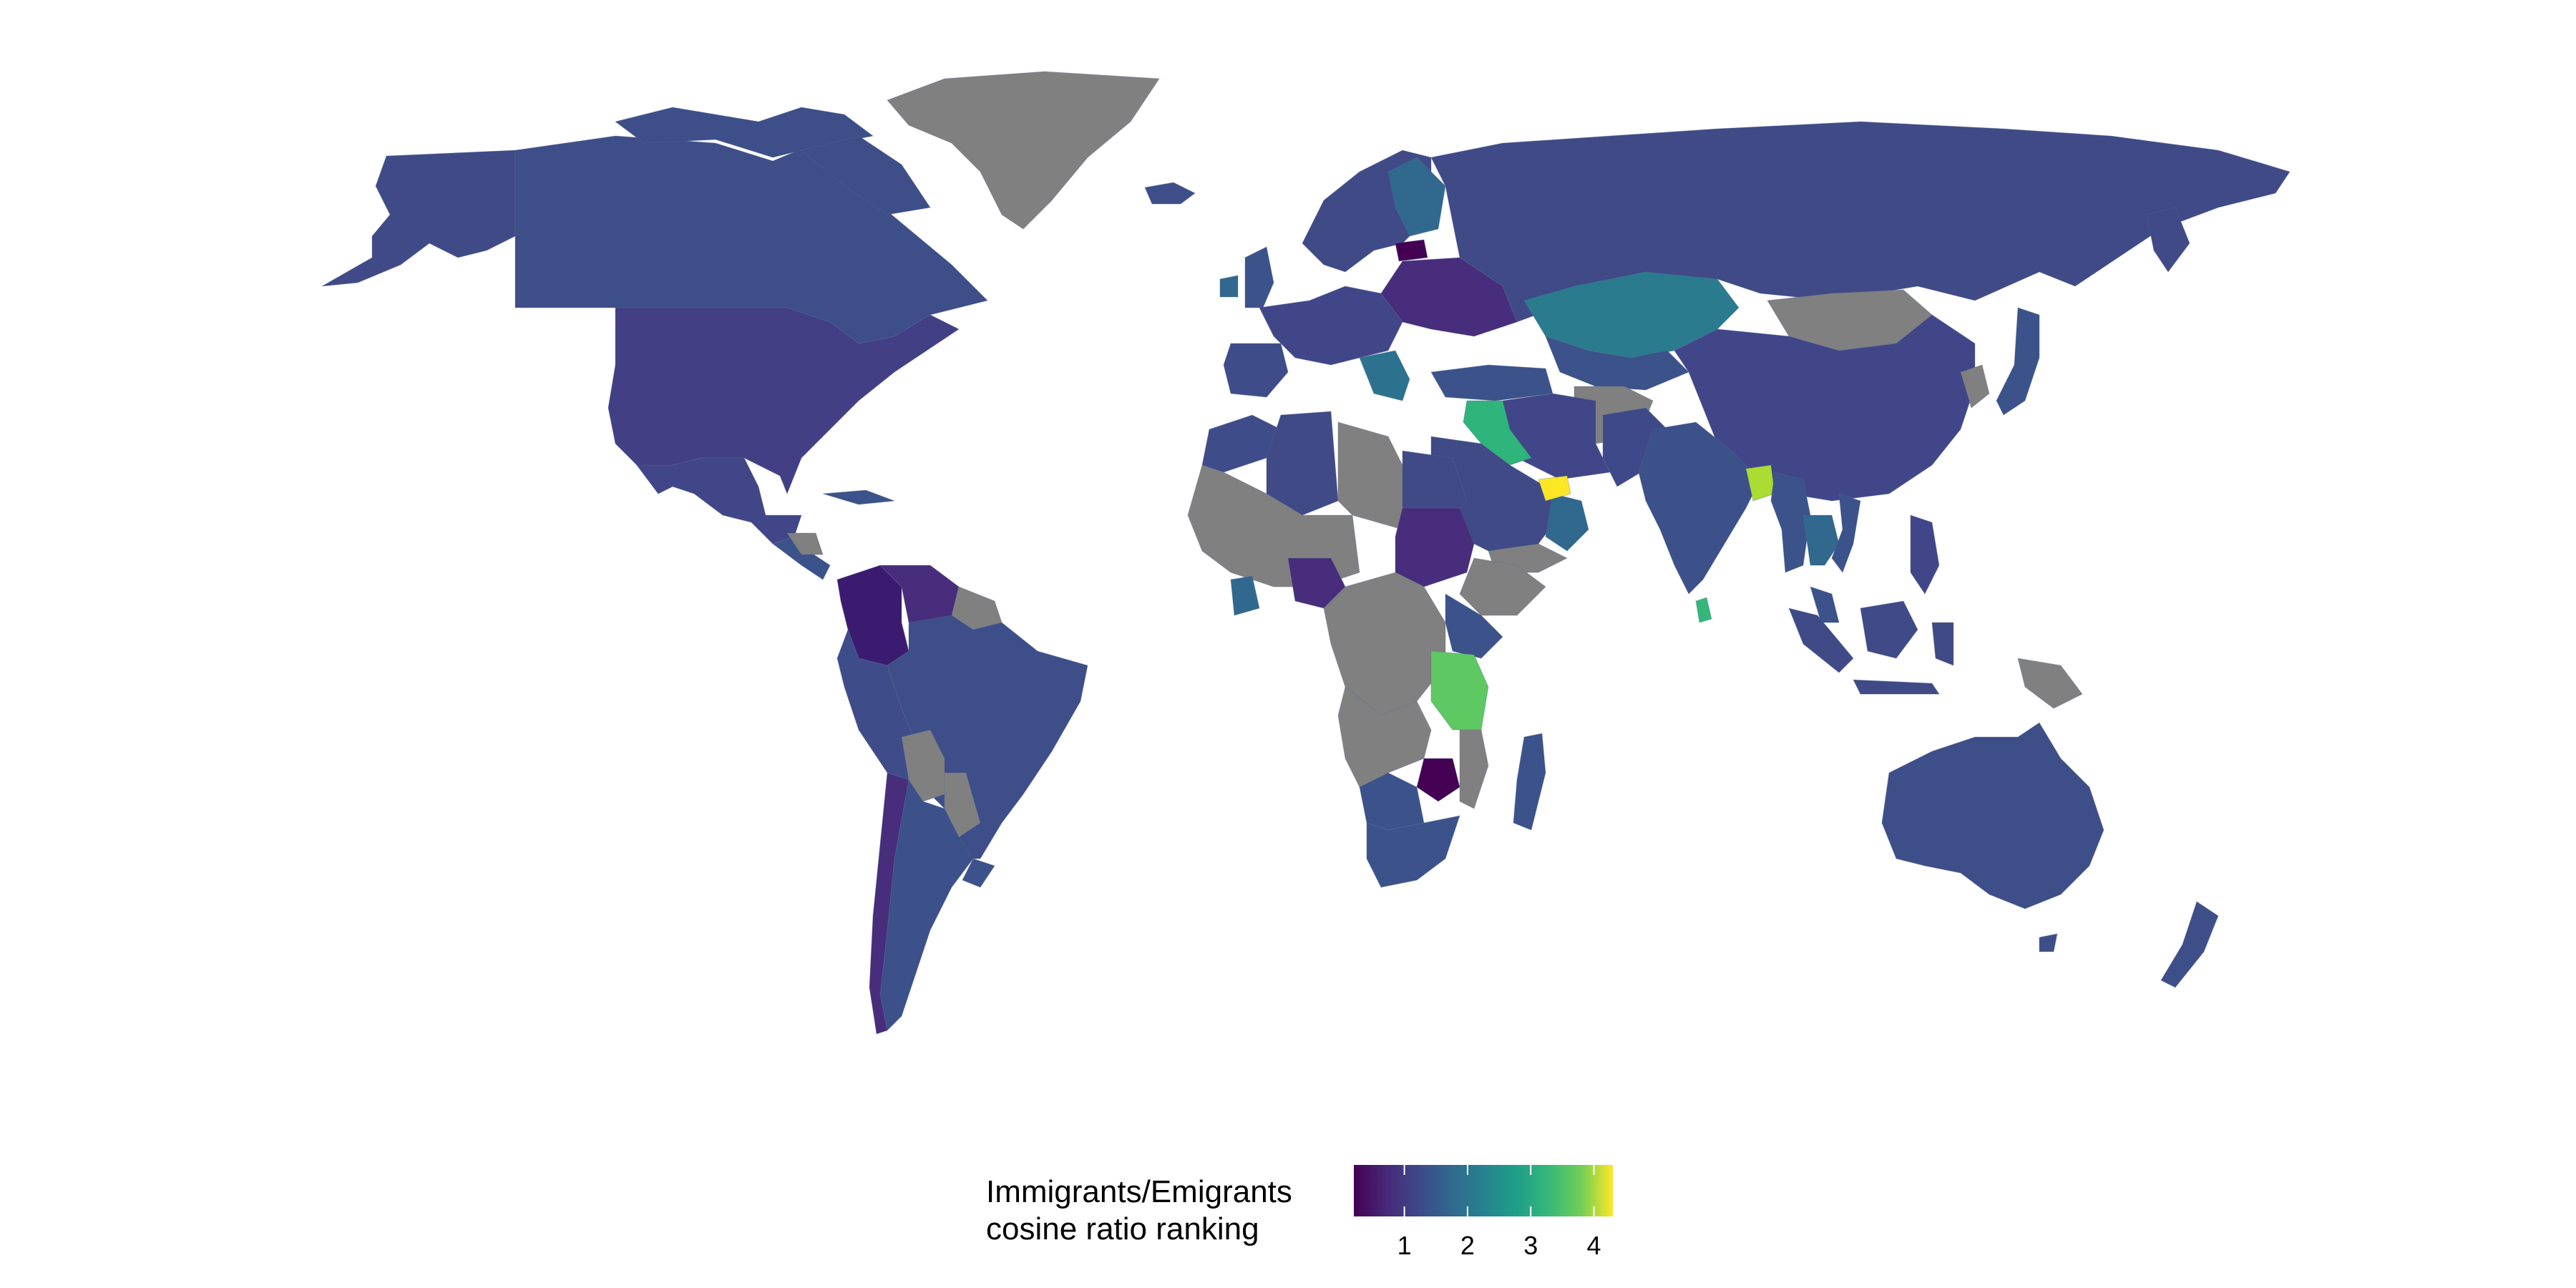 This screenshot has height=1288, width=2576. Describe the element at coordinates (805, 543) in the screenshot. I see `country-nicaragua` at that location.